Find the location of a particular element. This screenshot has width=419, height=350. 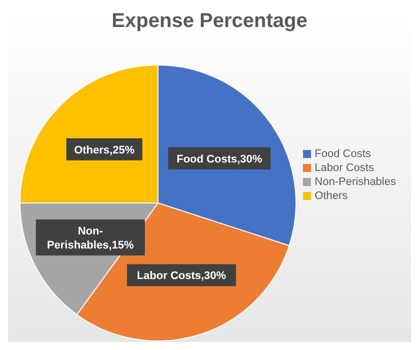

data-label: Food Costs,30% is located at coordinates (219, 159).